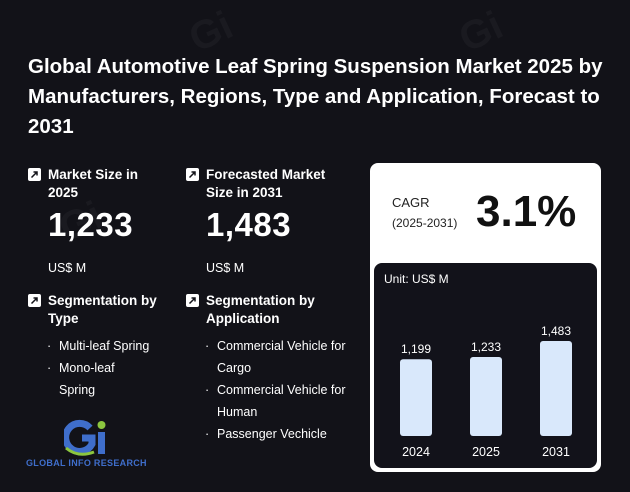 The height and width of the screenshot is (492, 630). Describe the element at coordinates (91, 224) in the screenshot. I see `market-size-value: 1,233` at that location.